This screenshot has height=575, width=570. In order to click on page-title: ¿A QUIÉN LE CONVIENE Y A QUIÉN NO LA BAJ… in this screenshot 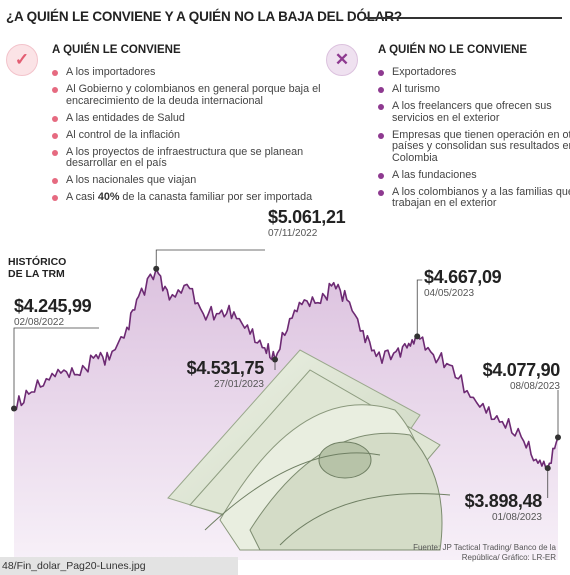, I will do `click(204, 16)`.